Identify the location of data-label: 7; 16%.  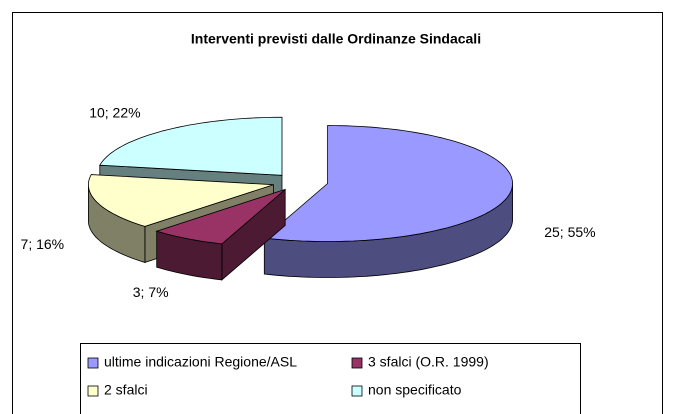
(43, 244).